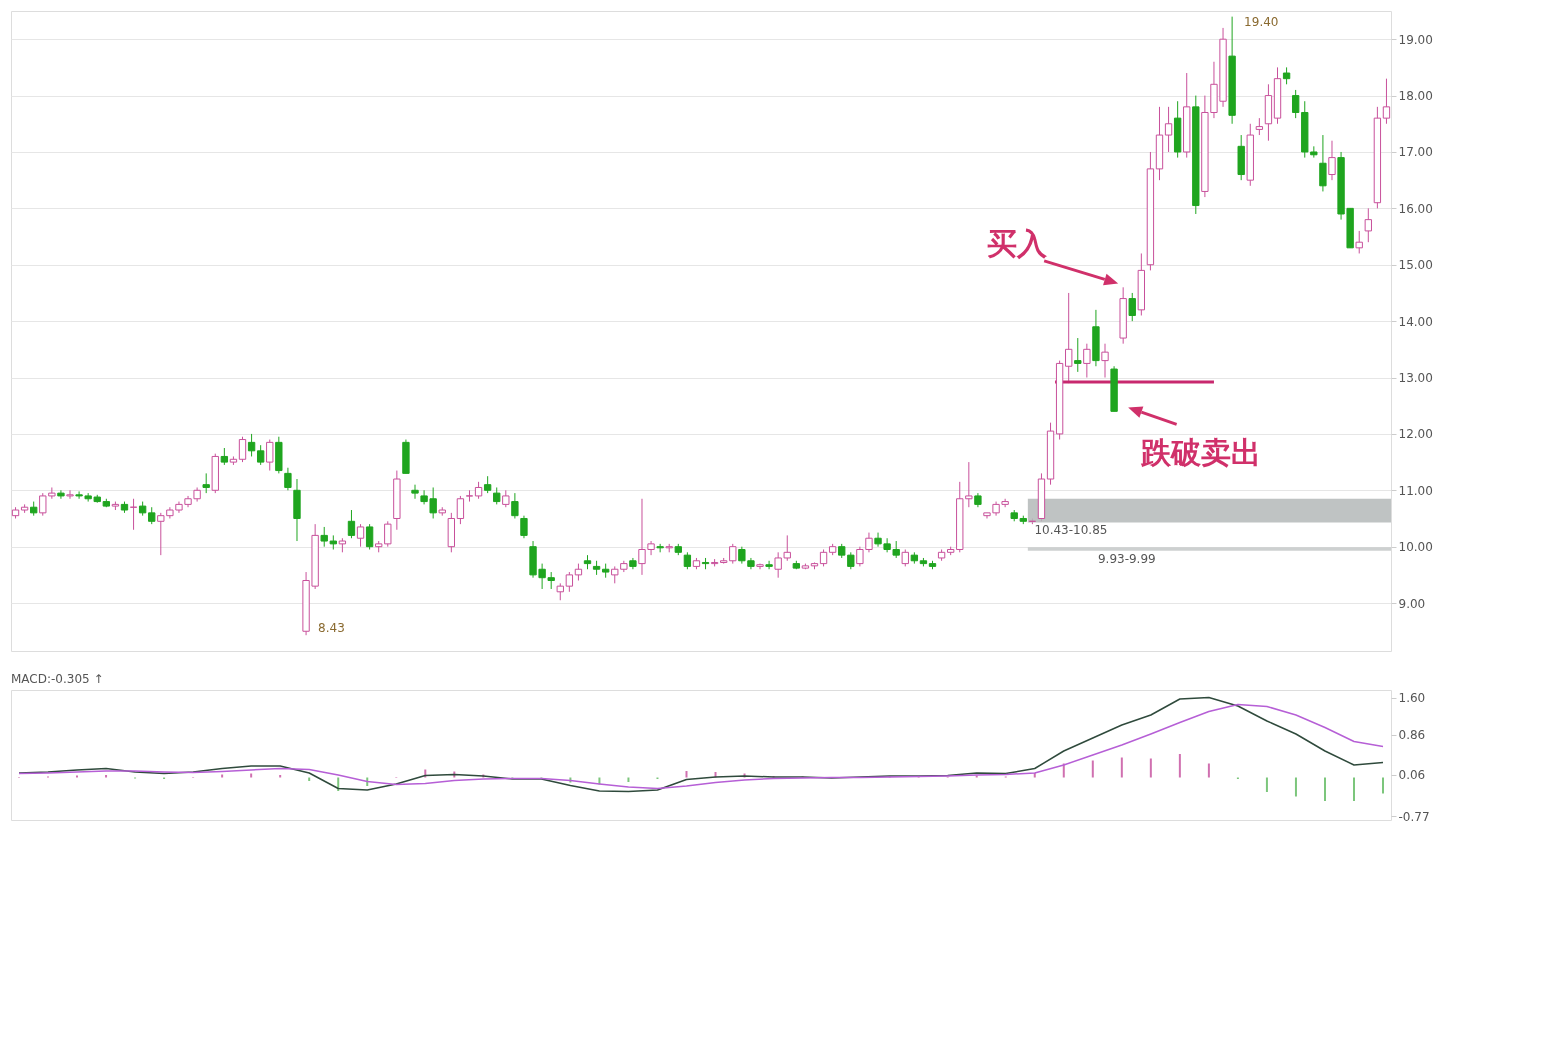 Image resolution: width=1559 pixels, height=1059 pixels. Describe the element at coordinates (1415, 490) in the screenshot. I see `y-tick-label: 11.00` at that location.